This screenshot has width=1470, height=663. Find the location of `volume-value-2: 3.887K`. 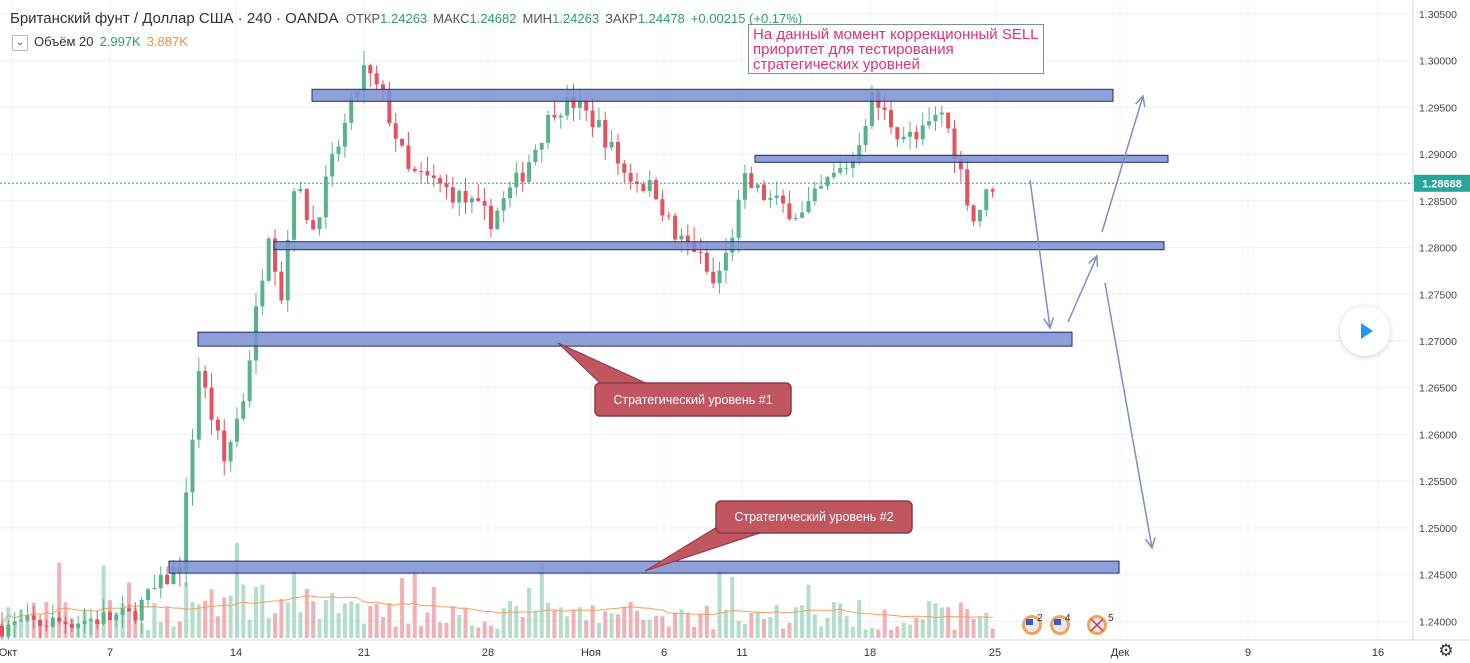

volume-value-2: 3.887K is located at coordinates (167, 41).